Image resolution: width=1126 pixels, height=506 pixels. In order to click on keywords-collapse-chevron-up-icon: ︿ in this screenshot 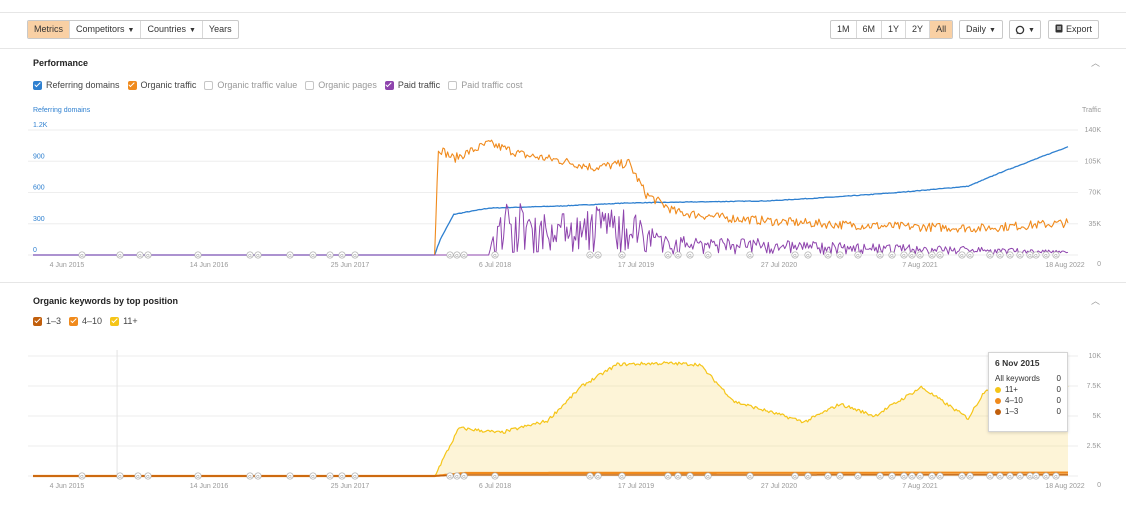, I will do `click(1096, 301)`.